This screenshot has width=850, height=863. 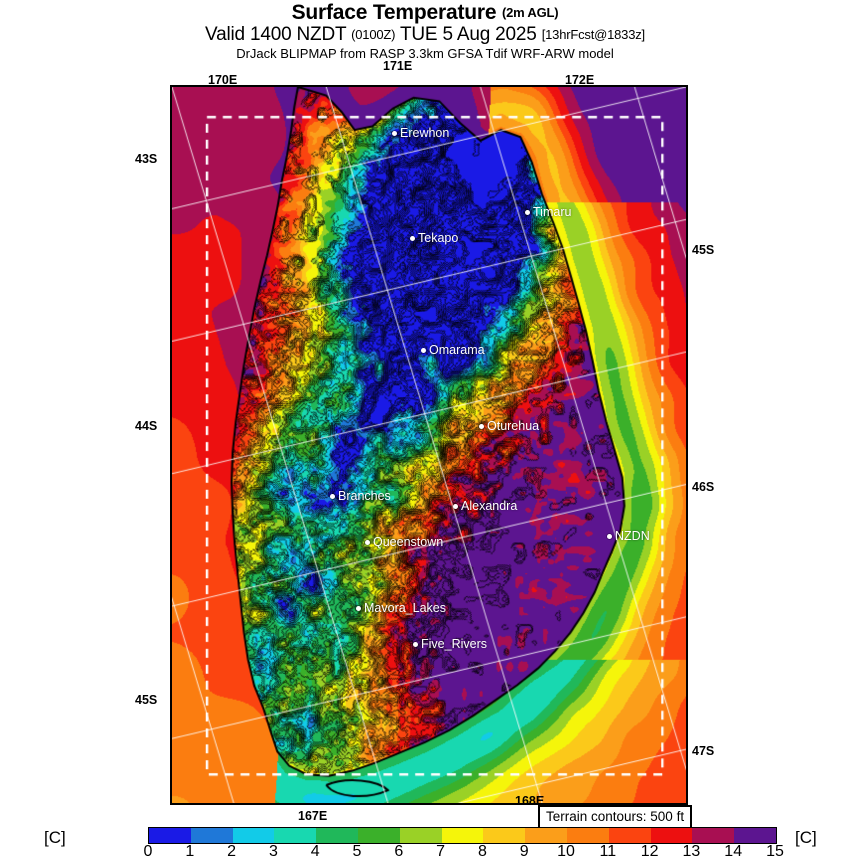 What do you see at coordinates (357, 851) in the screenshot?
I see `colorbar-tick-5: 5` at bounding box center [357, 851].